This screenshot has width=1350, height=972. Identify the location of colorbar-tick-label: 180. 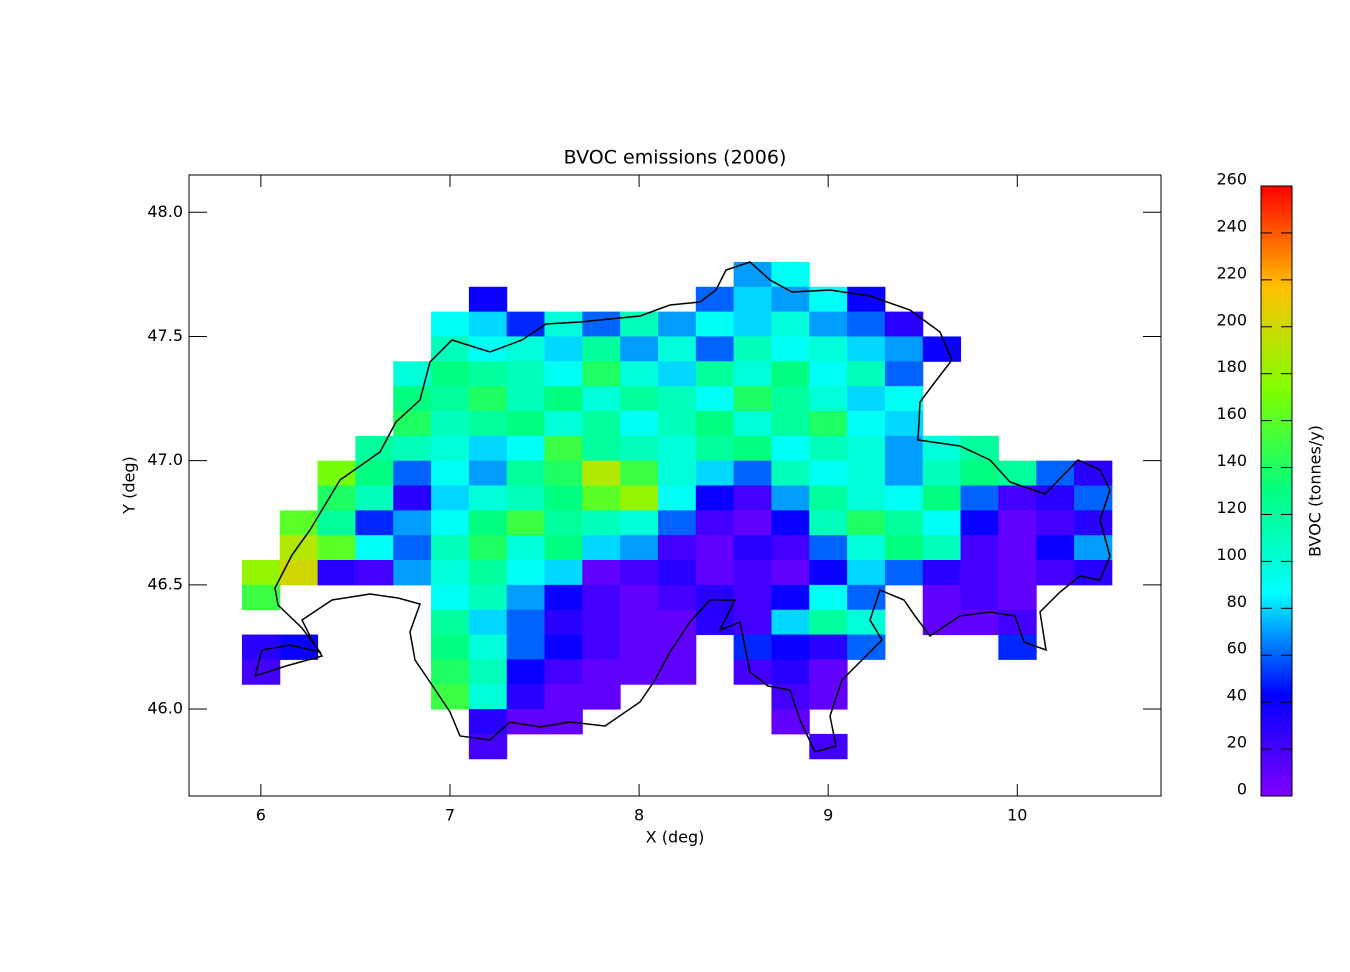
(1231, 366).